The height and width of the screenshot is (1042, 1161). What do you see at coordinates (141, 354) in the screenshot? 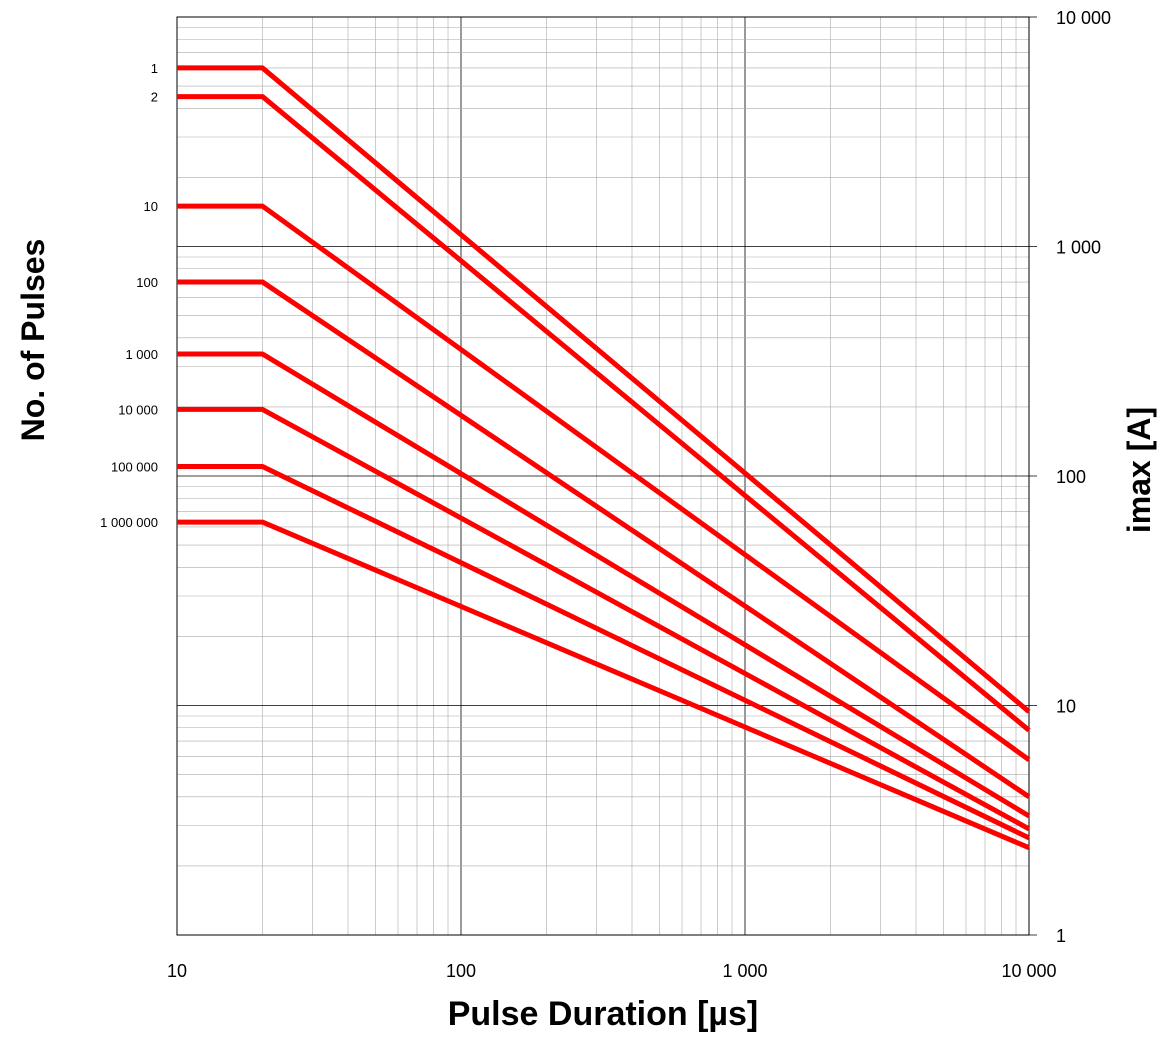
I see `pulse-count-label: 1 000` at bounding box center [141, 354].